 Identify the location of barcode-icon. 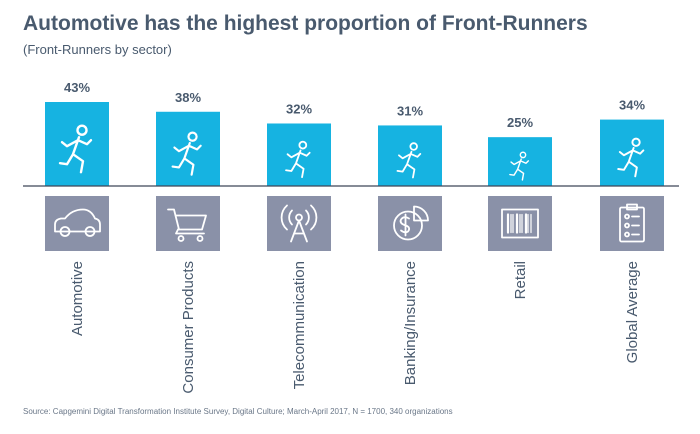
(520, 223).